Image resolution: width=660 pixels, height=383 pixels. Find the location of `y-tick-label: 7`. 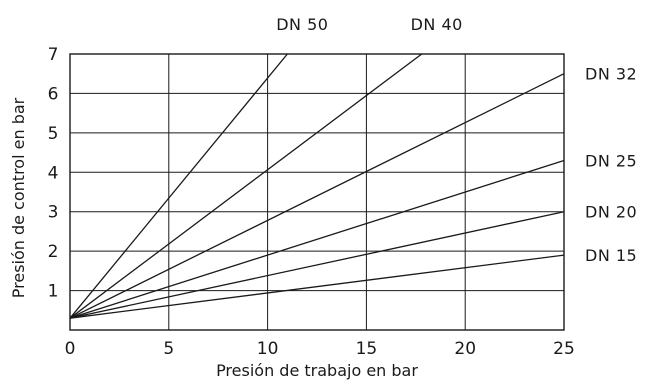

y-tick-label: 7 is located at coordinates (53, 55).